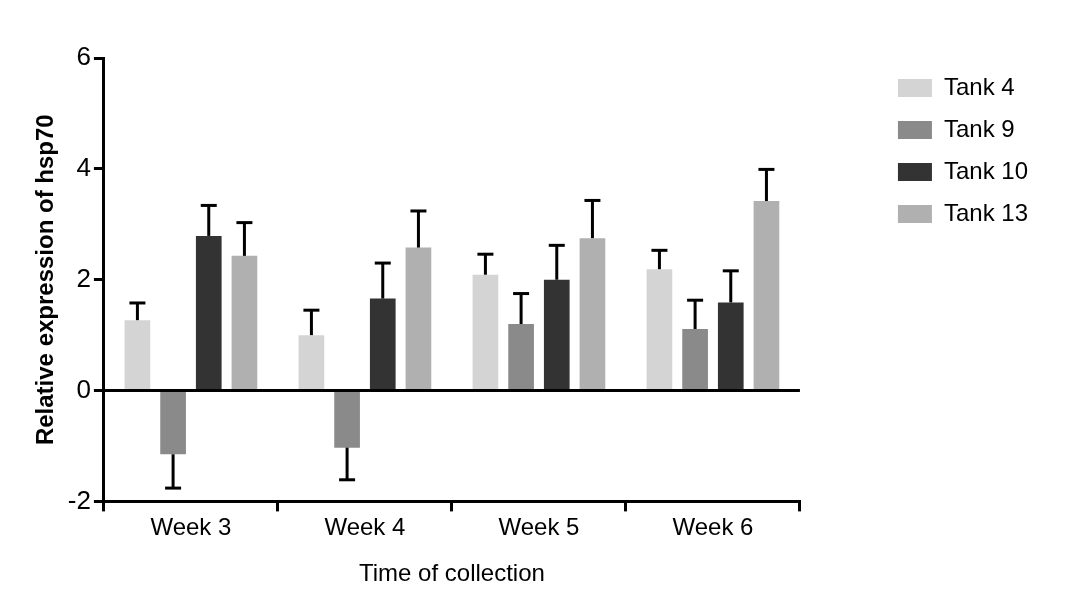  What do you see at coordinates (83, 277) in the screenshot?
I see `y-tick-label: 2` at bounding box center [83, 277].